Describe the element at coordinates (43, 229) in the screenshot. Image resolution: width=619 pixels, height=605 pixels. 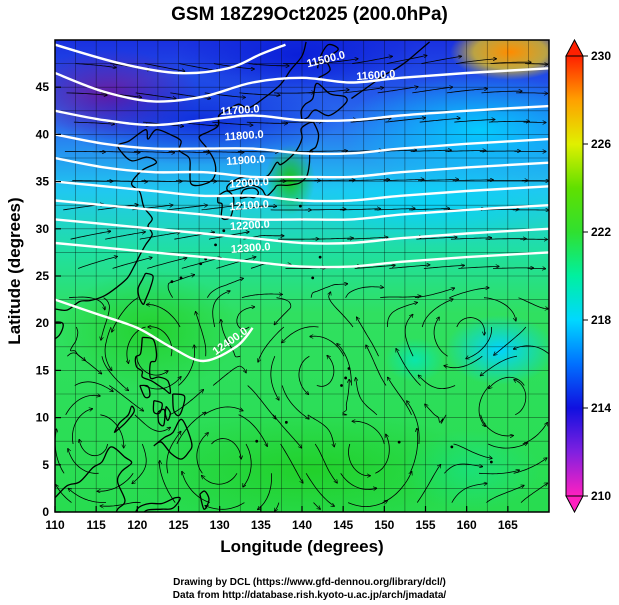
I see `y-tick-label: 30` at that location.